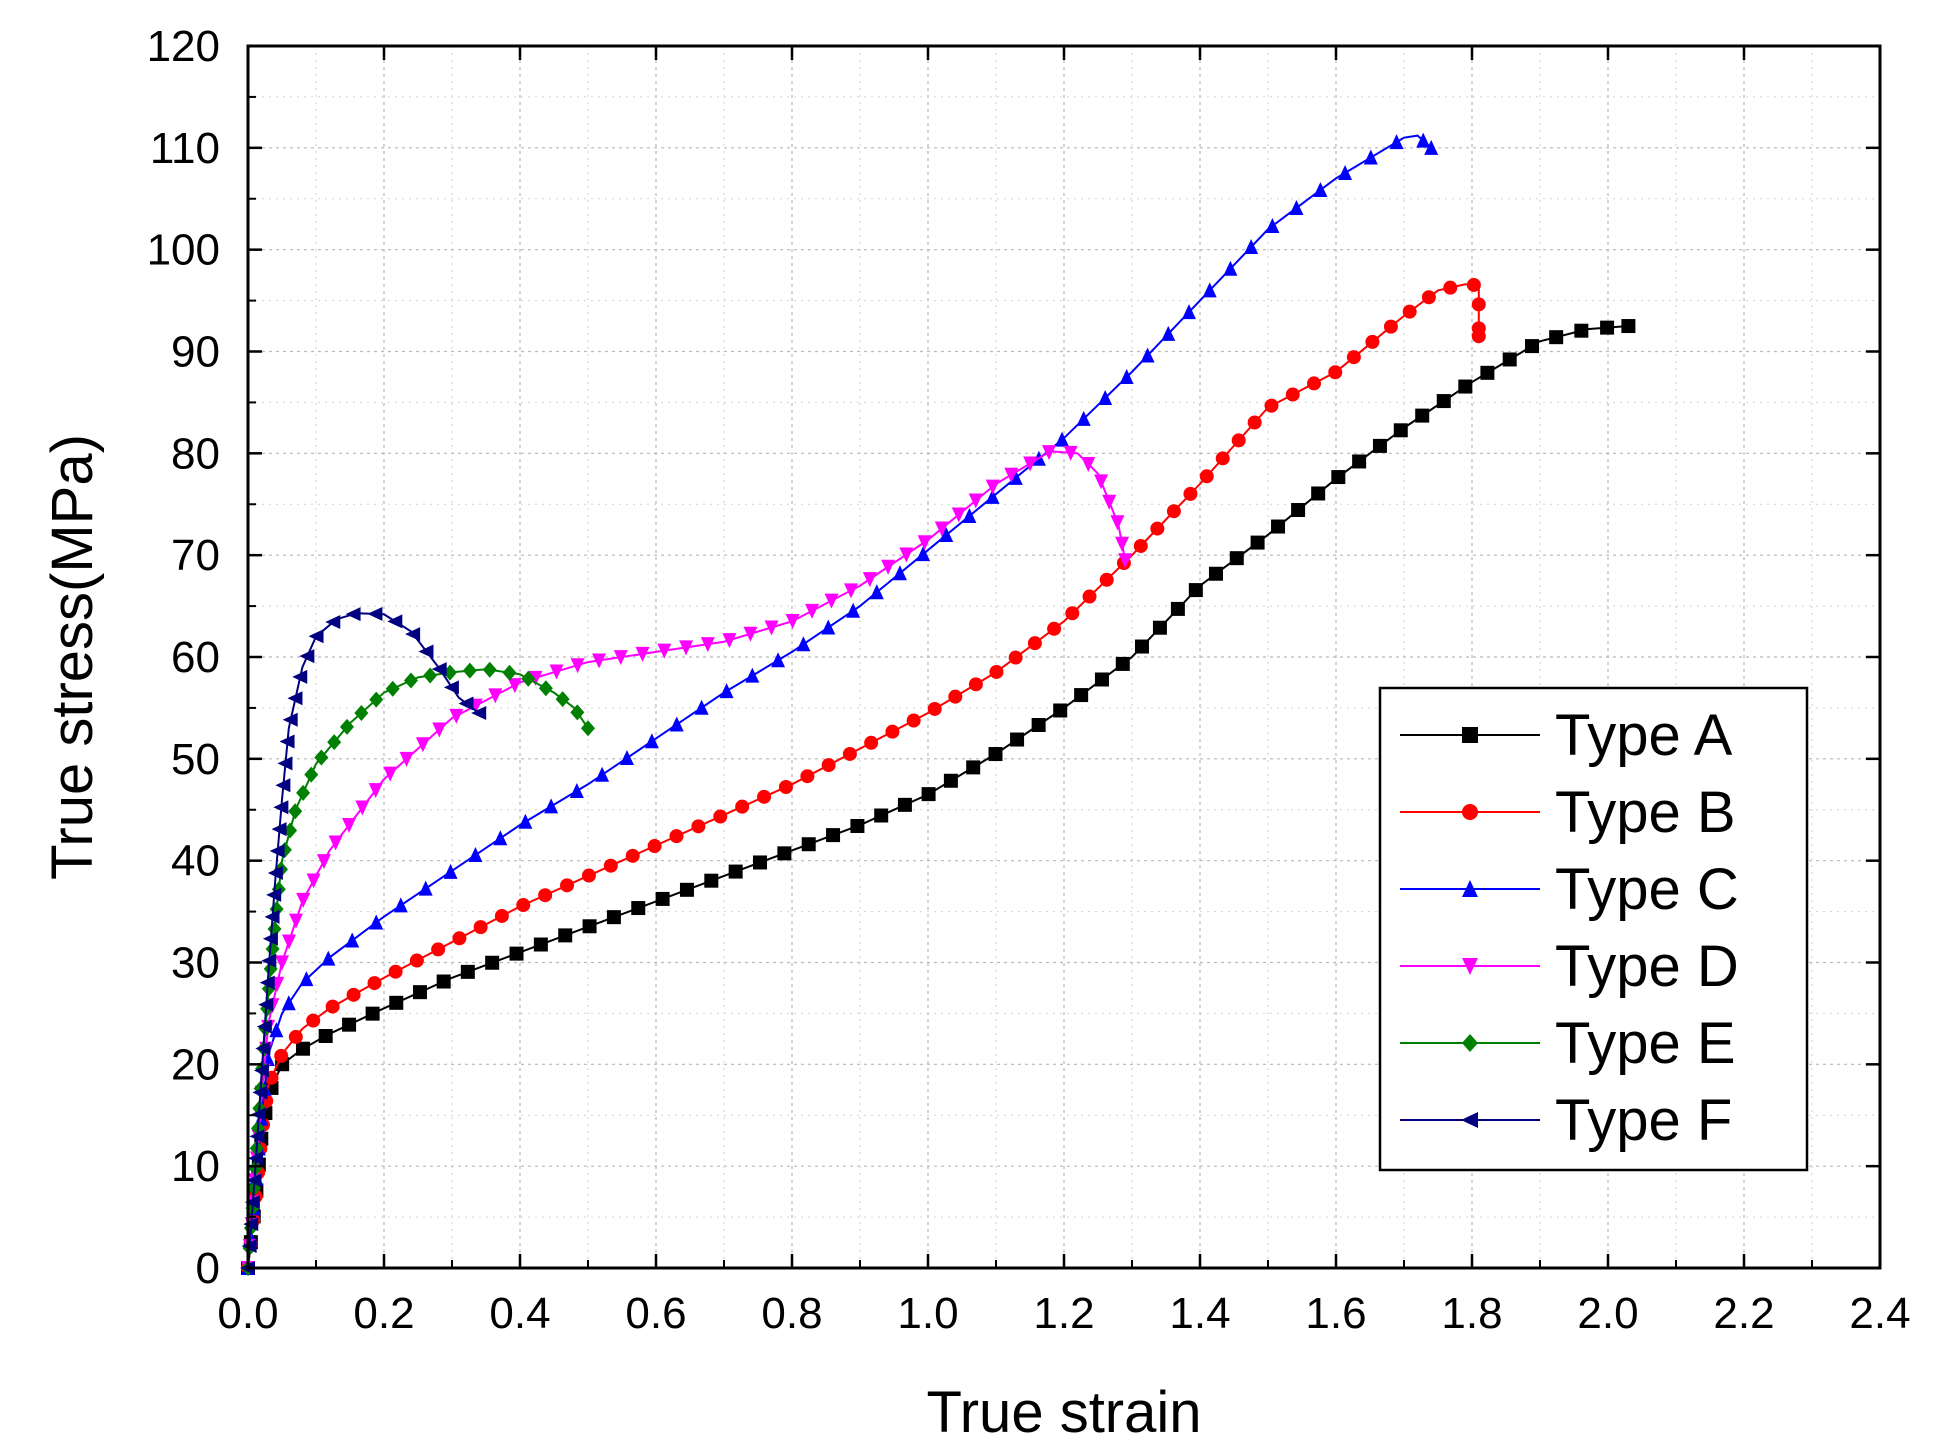 The image size is (1947, 1449). Describe the element at coordinates (655, 1313) in the screenshot. I see `x-tick-label: 0.6` at that location.